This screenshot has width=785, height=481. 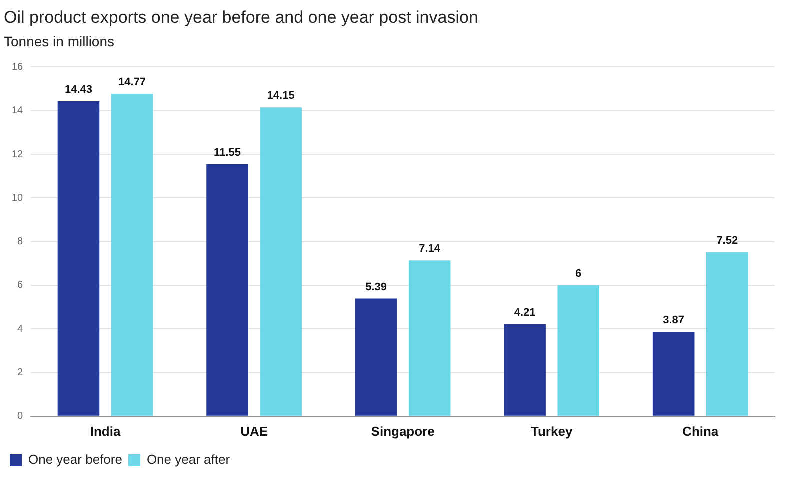 What do you see at coordinates (21, 286) in the screenshot?
I see `y-tick-label: 6` at bounding box center [21, 286].